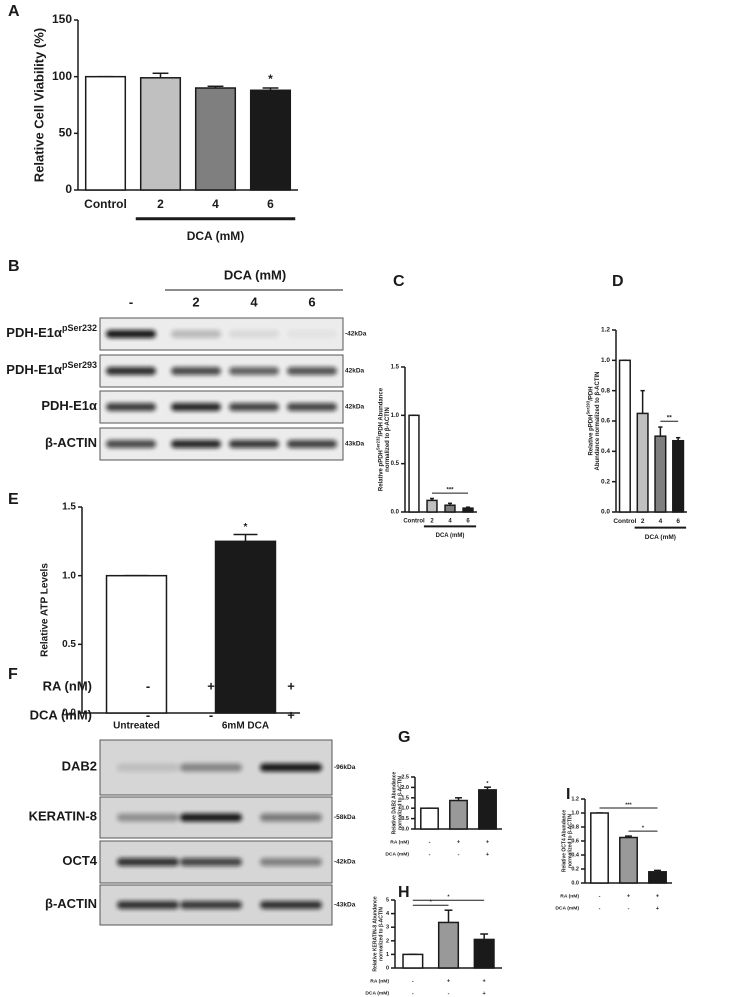  I want to click on y-axis-label-part: Relative pPDH, so click(381, 470).